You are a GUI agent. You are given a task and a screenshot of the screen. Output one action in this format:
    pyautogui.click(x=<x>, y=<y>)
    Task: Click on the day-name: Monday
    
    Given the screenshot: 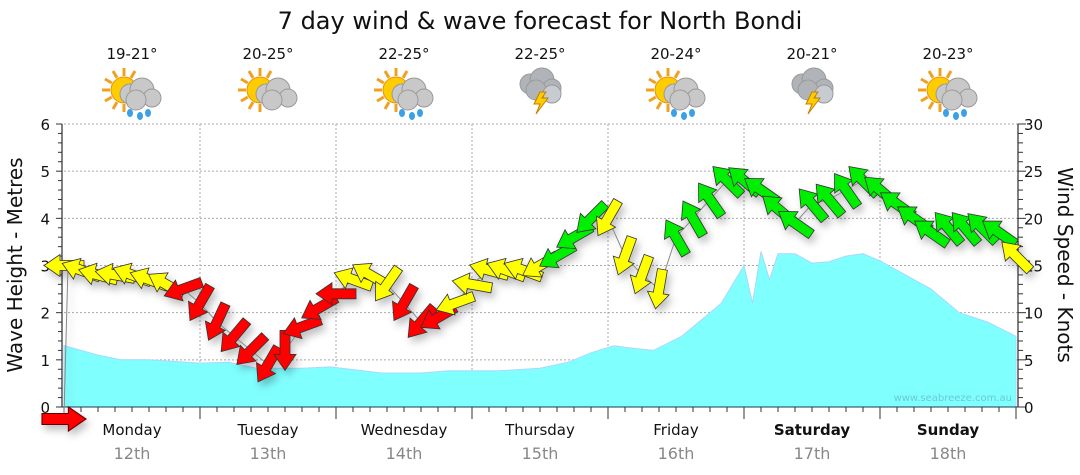 What is the action you would take?
    pyautogui.click(x=131, y=430)
    